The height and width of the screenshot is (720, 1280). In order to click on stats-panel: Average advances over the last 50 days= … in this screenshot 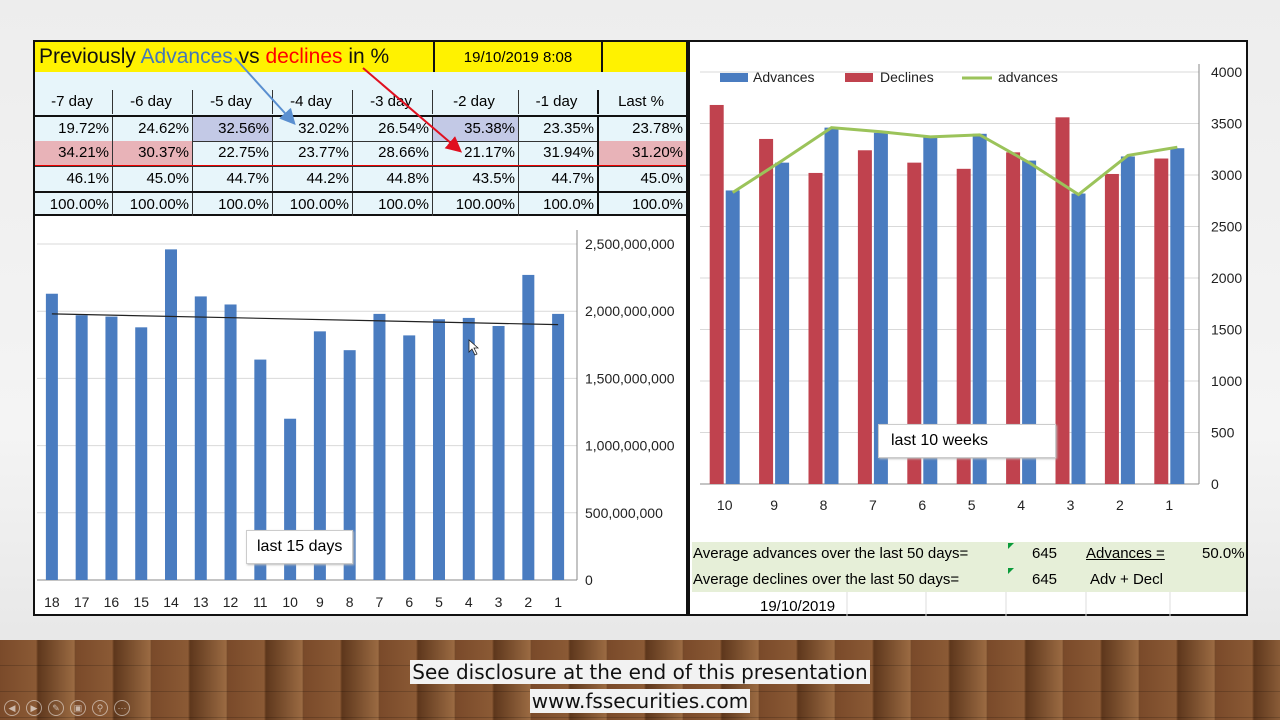, I will do `click(969, 567)`.